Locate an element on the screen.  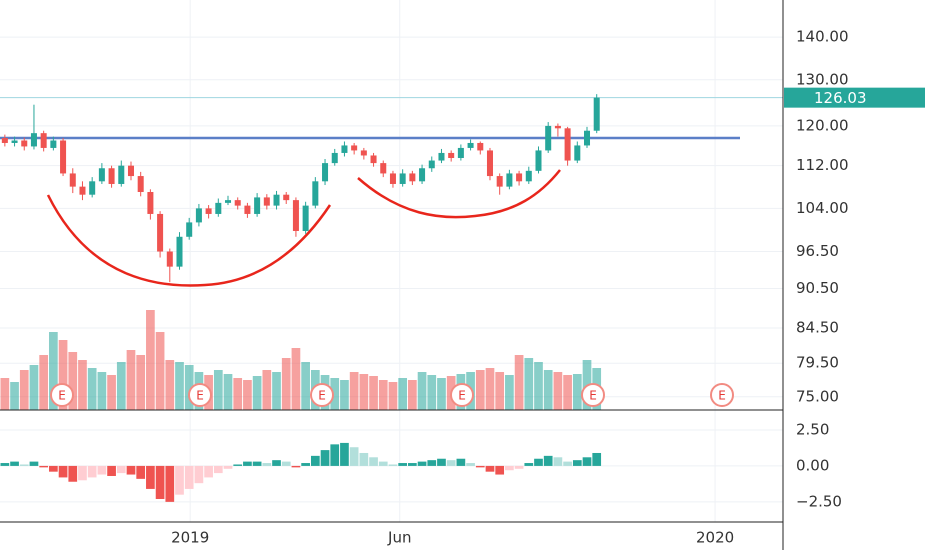
x-tick-label: Jun is located at coordinates (399, 538).